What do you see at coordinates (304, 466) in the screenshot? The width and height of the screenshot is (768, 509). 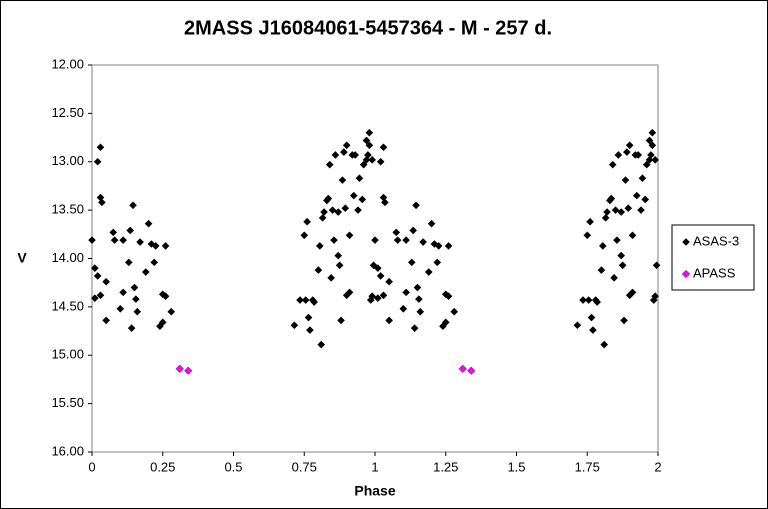 I see `x-tick-label: 0.75` at bounding box center [304, 466].